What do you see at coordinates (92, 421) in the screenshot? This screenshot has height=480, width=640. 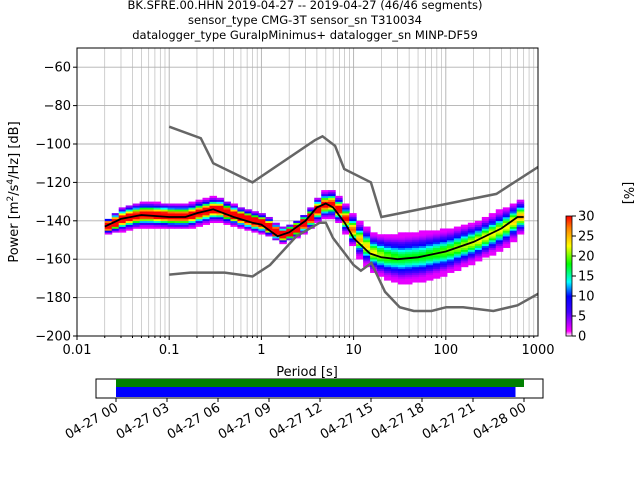 I see `timeline-tick-label: 04-27 00` at bounding box center [92, 421].